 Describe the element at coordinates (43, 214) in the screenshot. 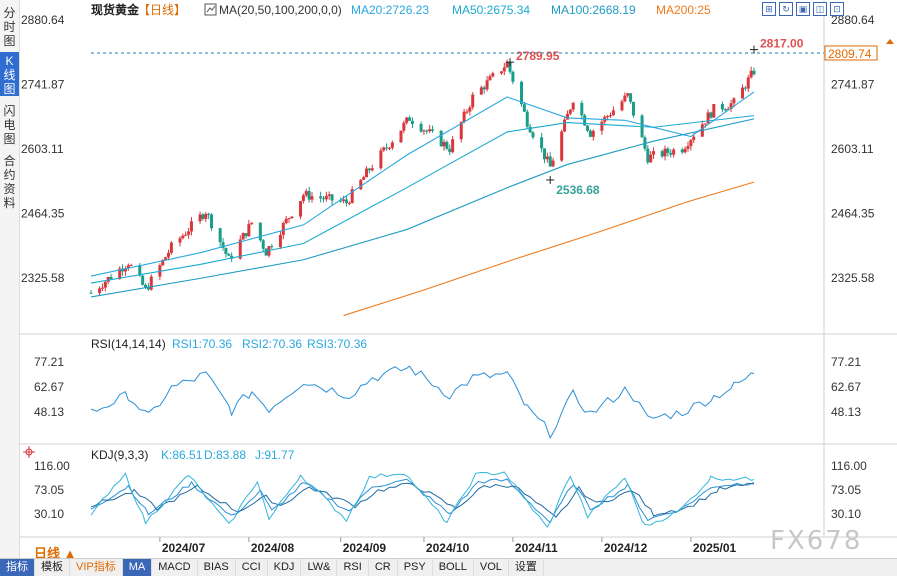

I see `y-tick-left: 2464.35` at that location.